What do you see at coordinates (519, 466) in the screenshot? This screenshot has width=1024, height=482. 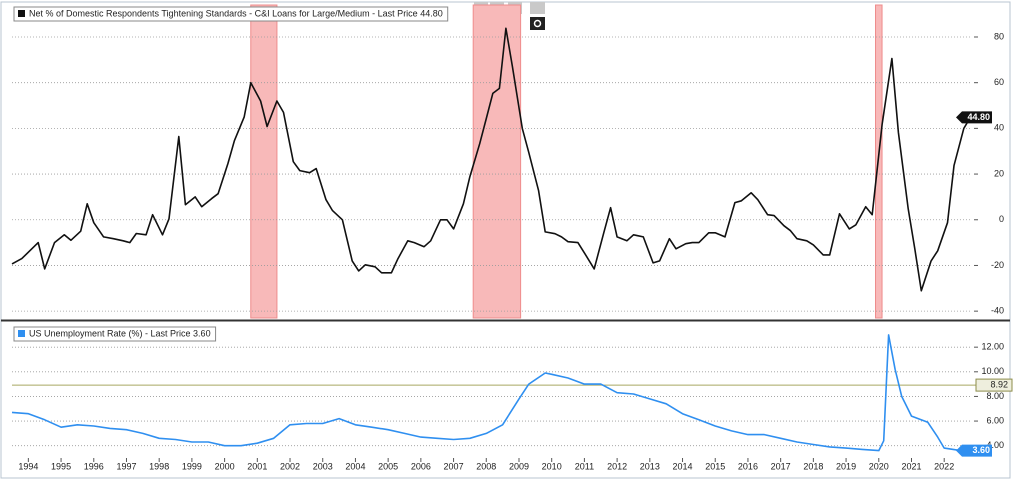 I see `x-tick-label: 2009` at bounding box center [519, 466].